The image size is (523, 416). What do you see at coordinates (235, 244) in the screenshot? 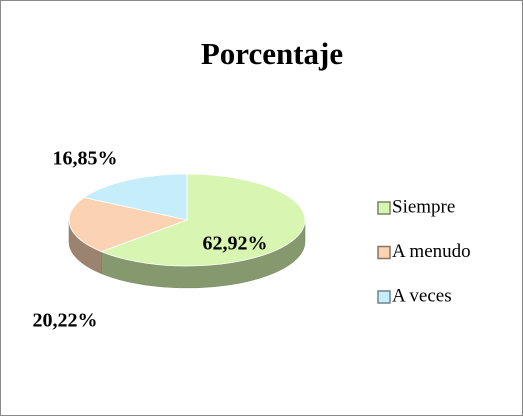
I see `data-label: 62,92%` at bounding box center [235, 244].